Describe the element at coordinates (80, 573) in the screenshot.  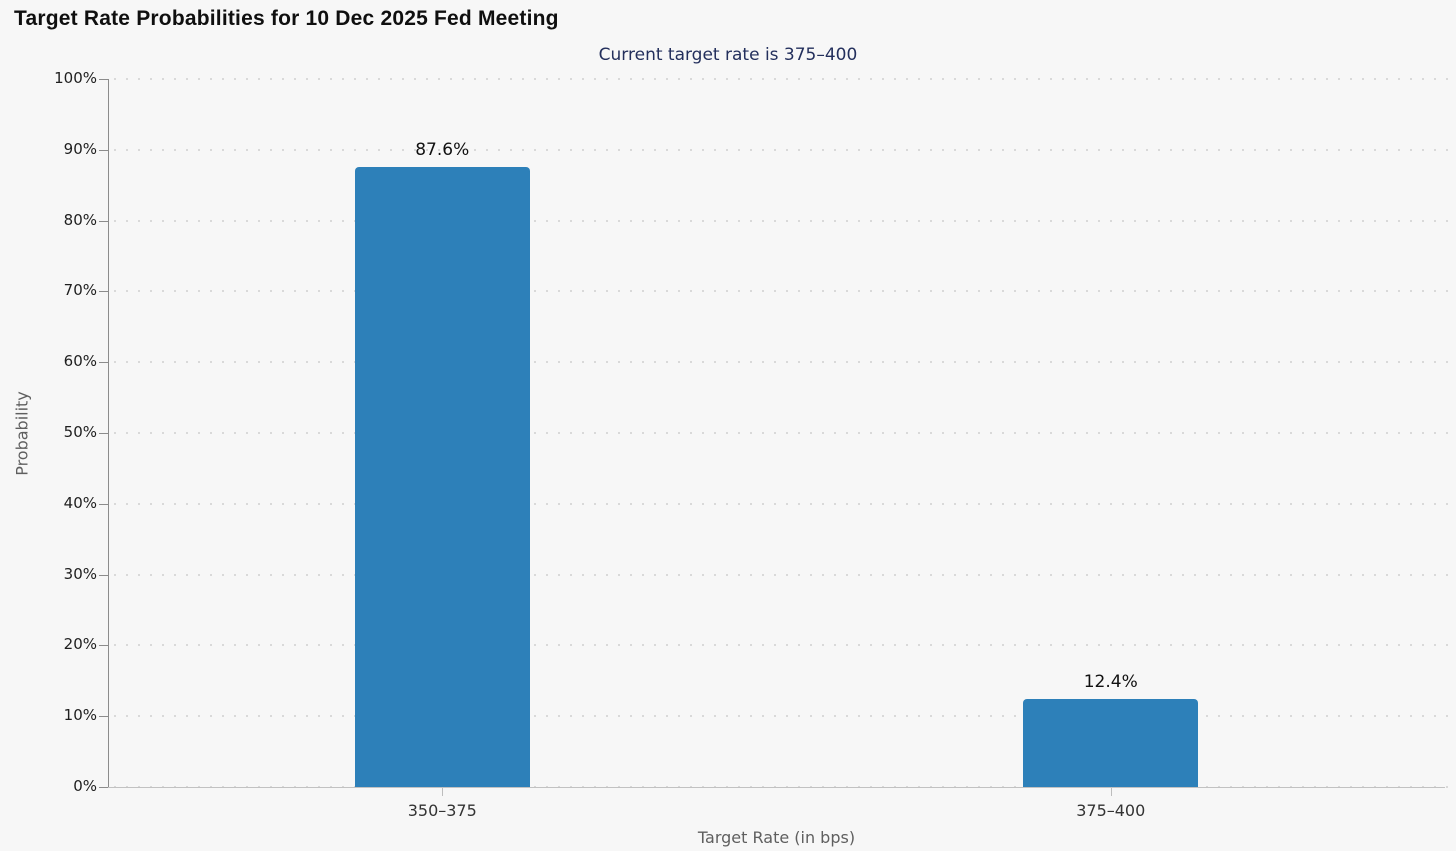
I see `y-tick-label: 30%` at that location.